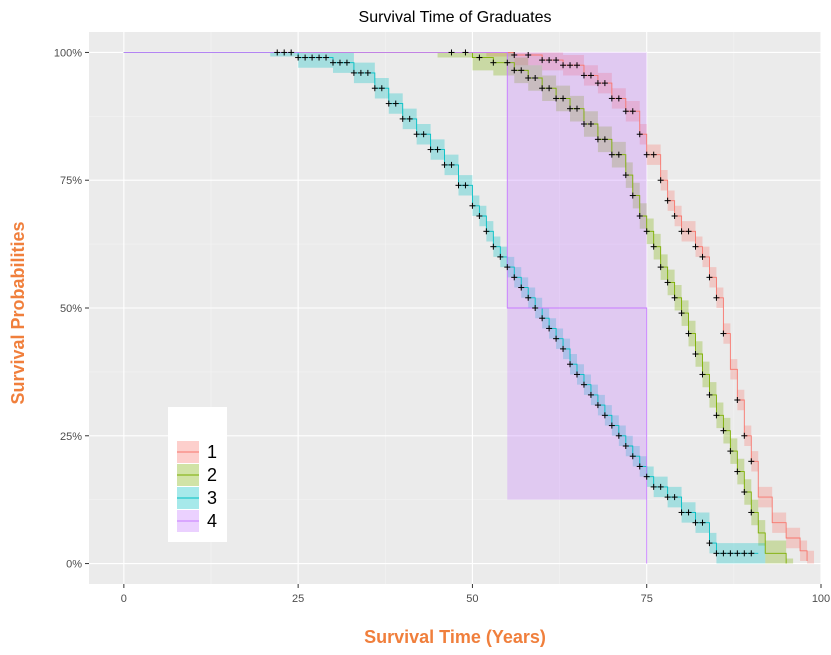 The height and width of the screenshot is (655, 831). I want to click on y-tick-label: 75%, so click(71, 181).